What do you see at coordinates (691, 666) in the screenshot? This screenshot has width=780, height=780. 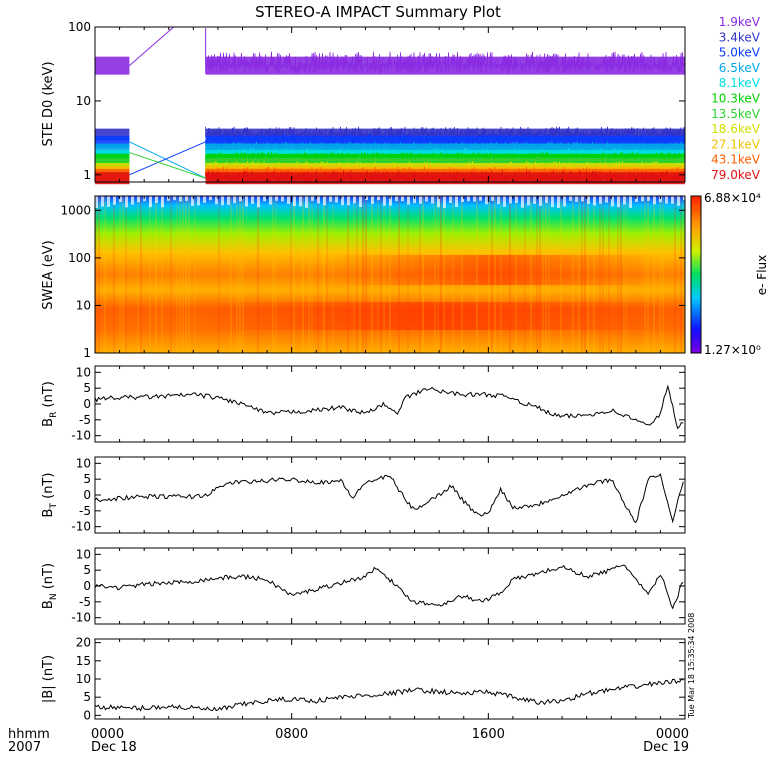 I see `timestamp-stamp: Tue Mar 18 15:35:34 2008` at bounding box center [691, 666].